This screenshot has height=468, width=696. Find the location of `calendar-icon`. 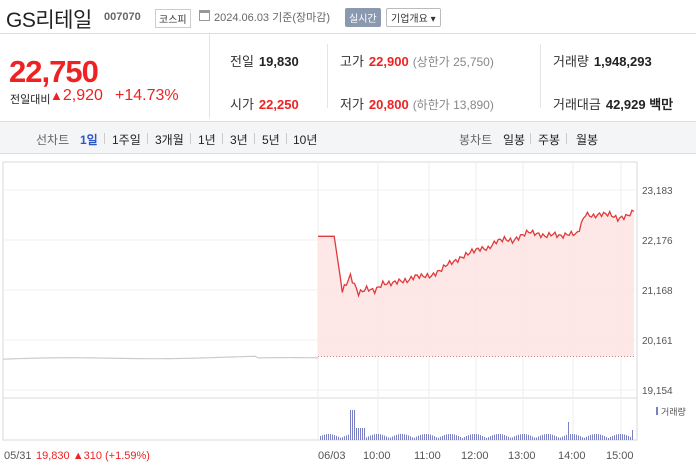

calendar-icon is located at coordinates (204, 15).